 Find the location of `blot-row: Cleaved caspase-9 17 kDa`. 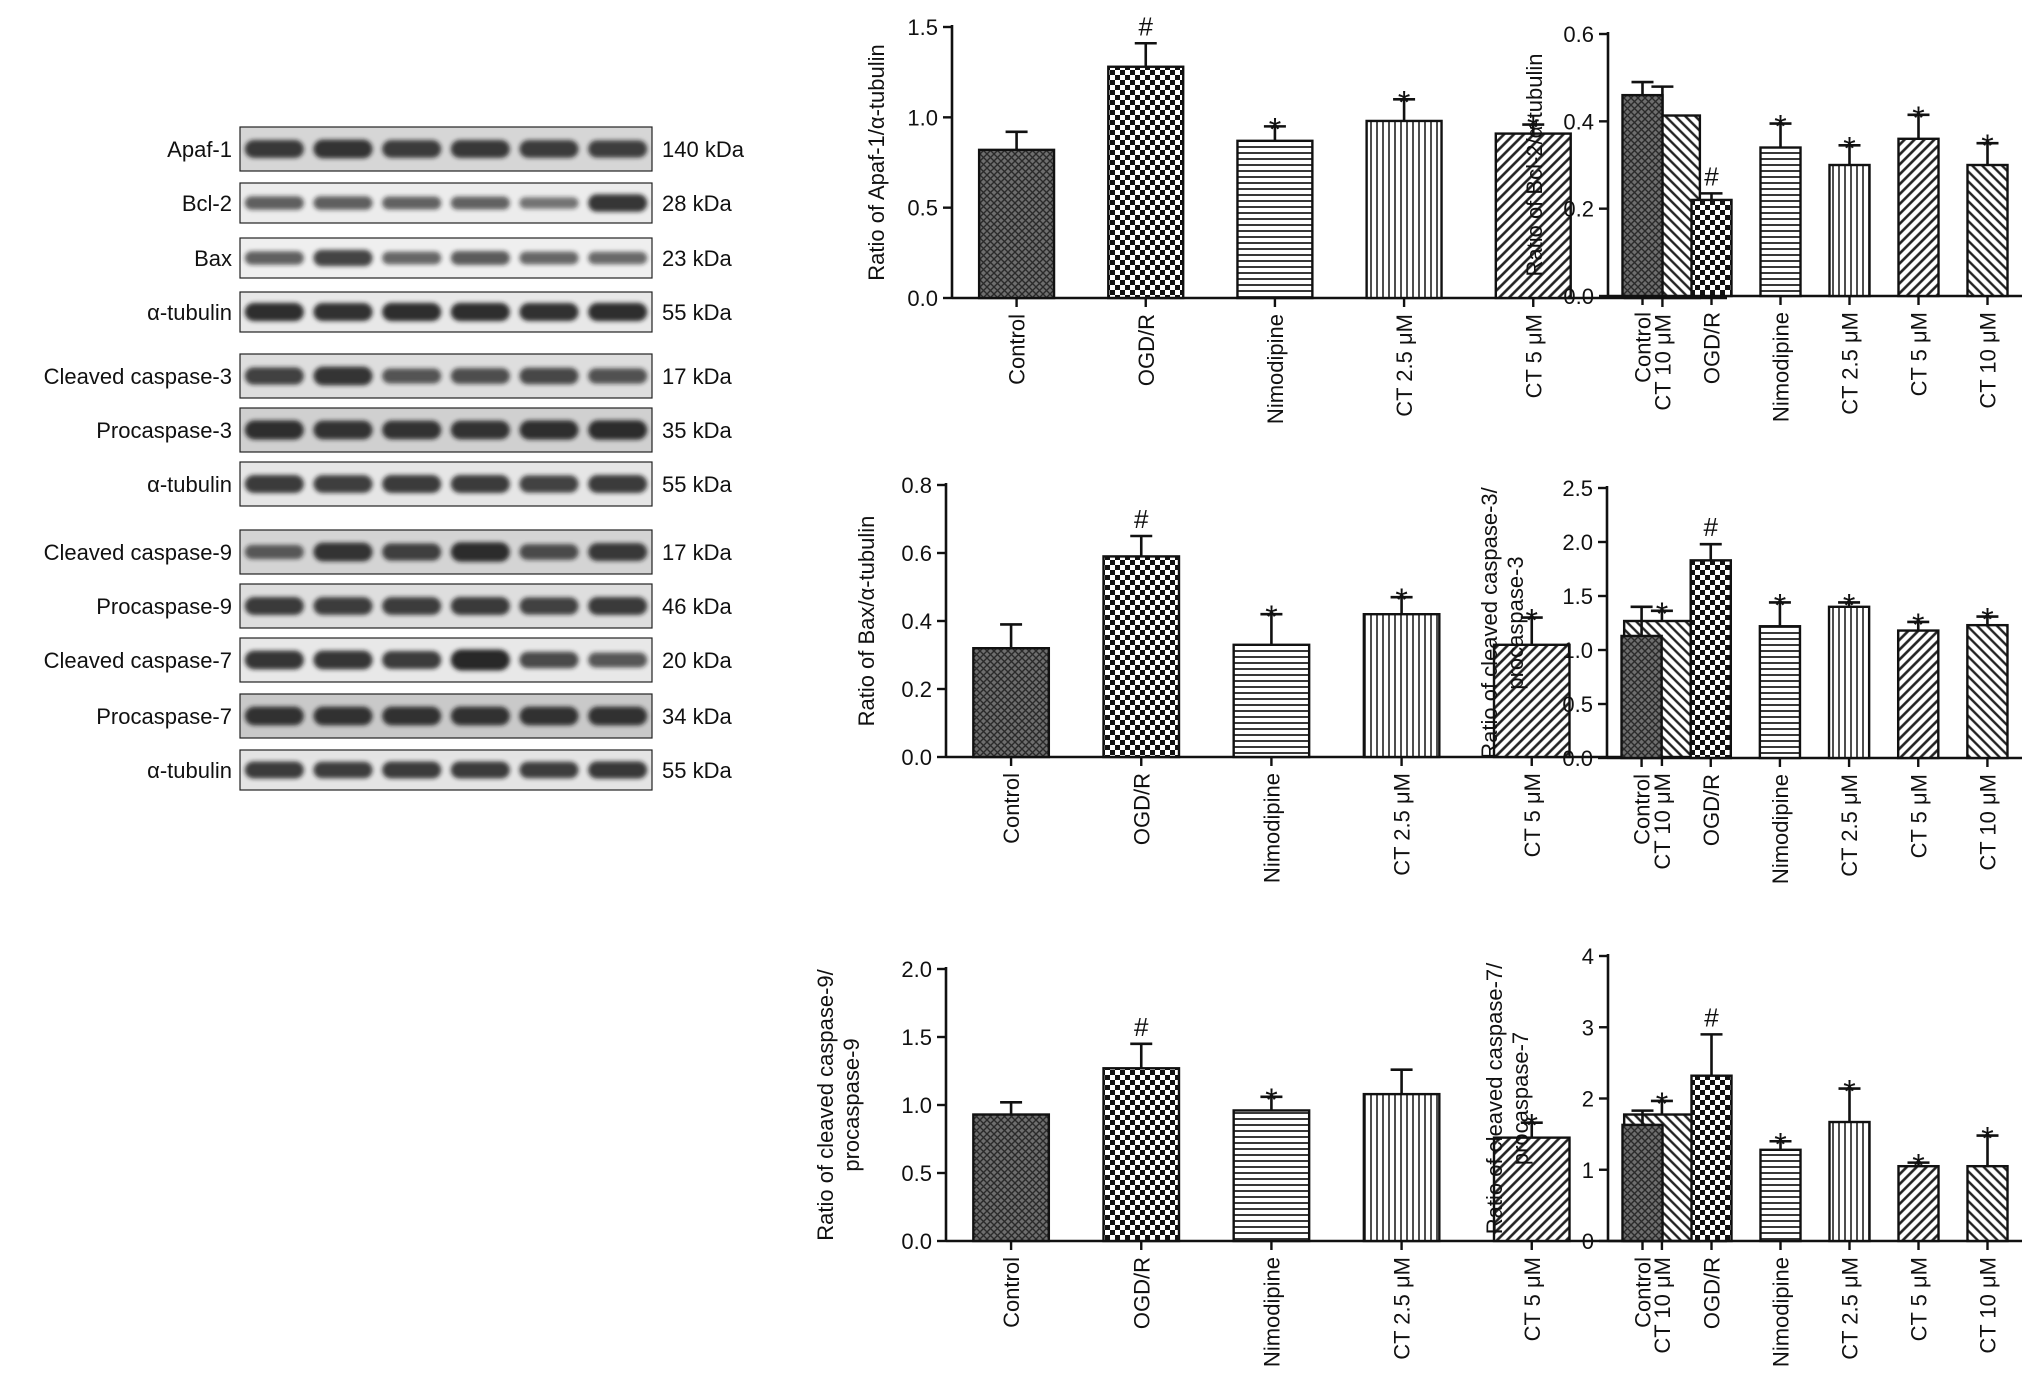

blot-row: Cleaved caspase-9 17 kDa is located at coordinates (388, 552).